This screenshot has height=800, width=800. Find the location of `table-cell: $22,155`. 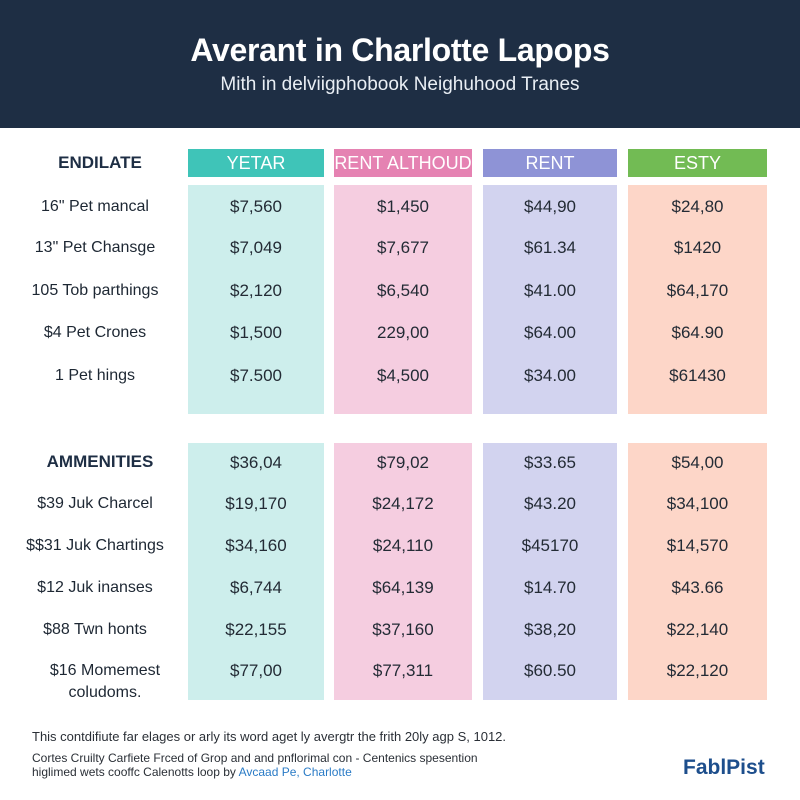

table-cell: $22,155 is located at coordinates (256, 629).